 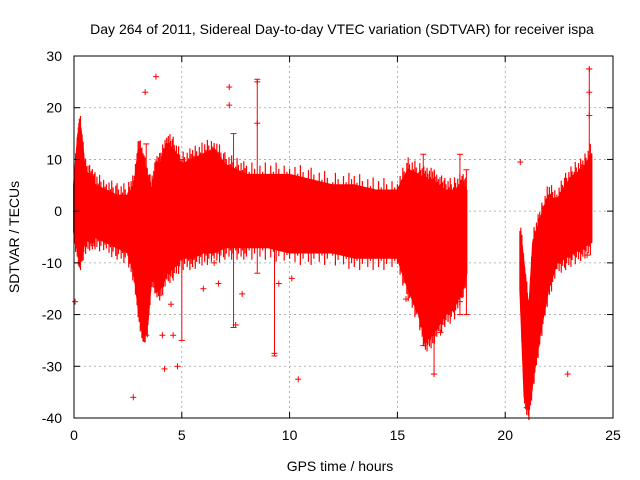 What do you see at coordinates (182, 435) in the screenshot?
I see `x-tick-label: 5` at bounding box center [182, 435].